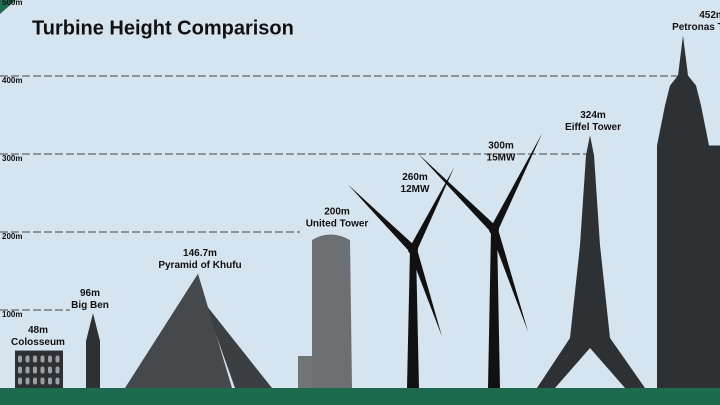 Image resolution: width=720 pixels, height=405 pixels. Describe the element at coordinates (12, 314) in the screenshot. I see `y-tick-label: 100m` at that location.